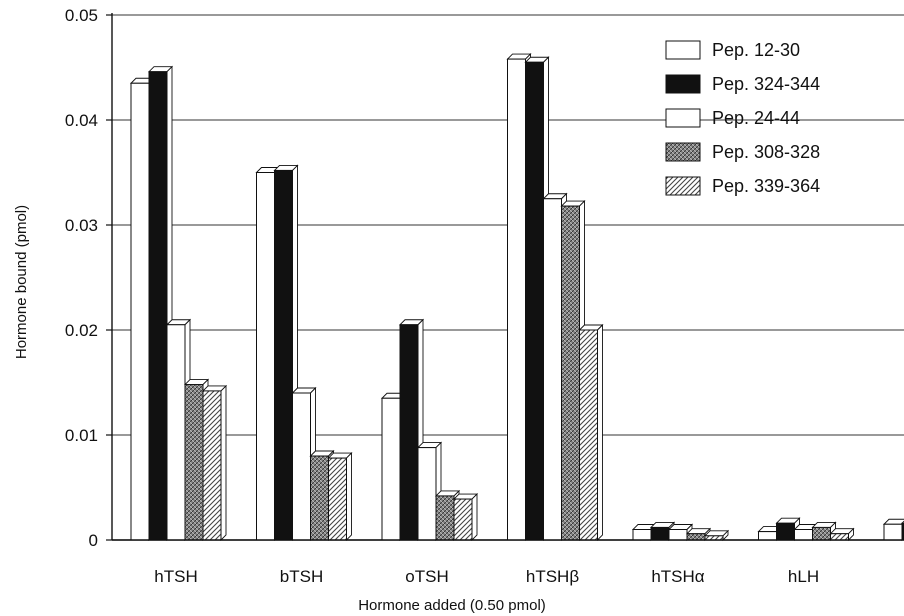  What do you see at coordinates (93, 540) in the screenshot?
I see `y-tick-label: 0` at bounding box center [93, 540].